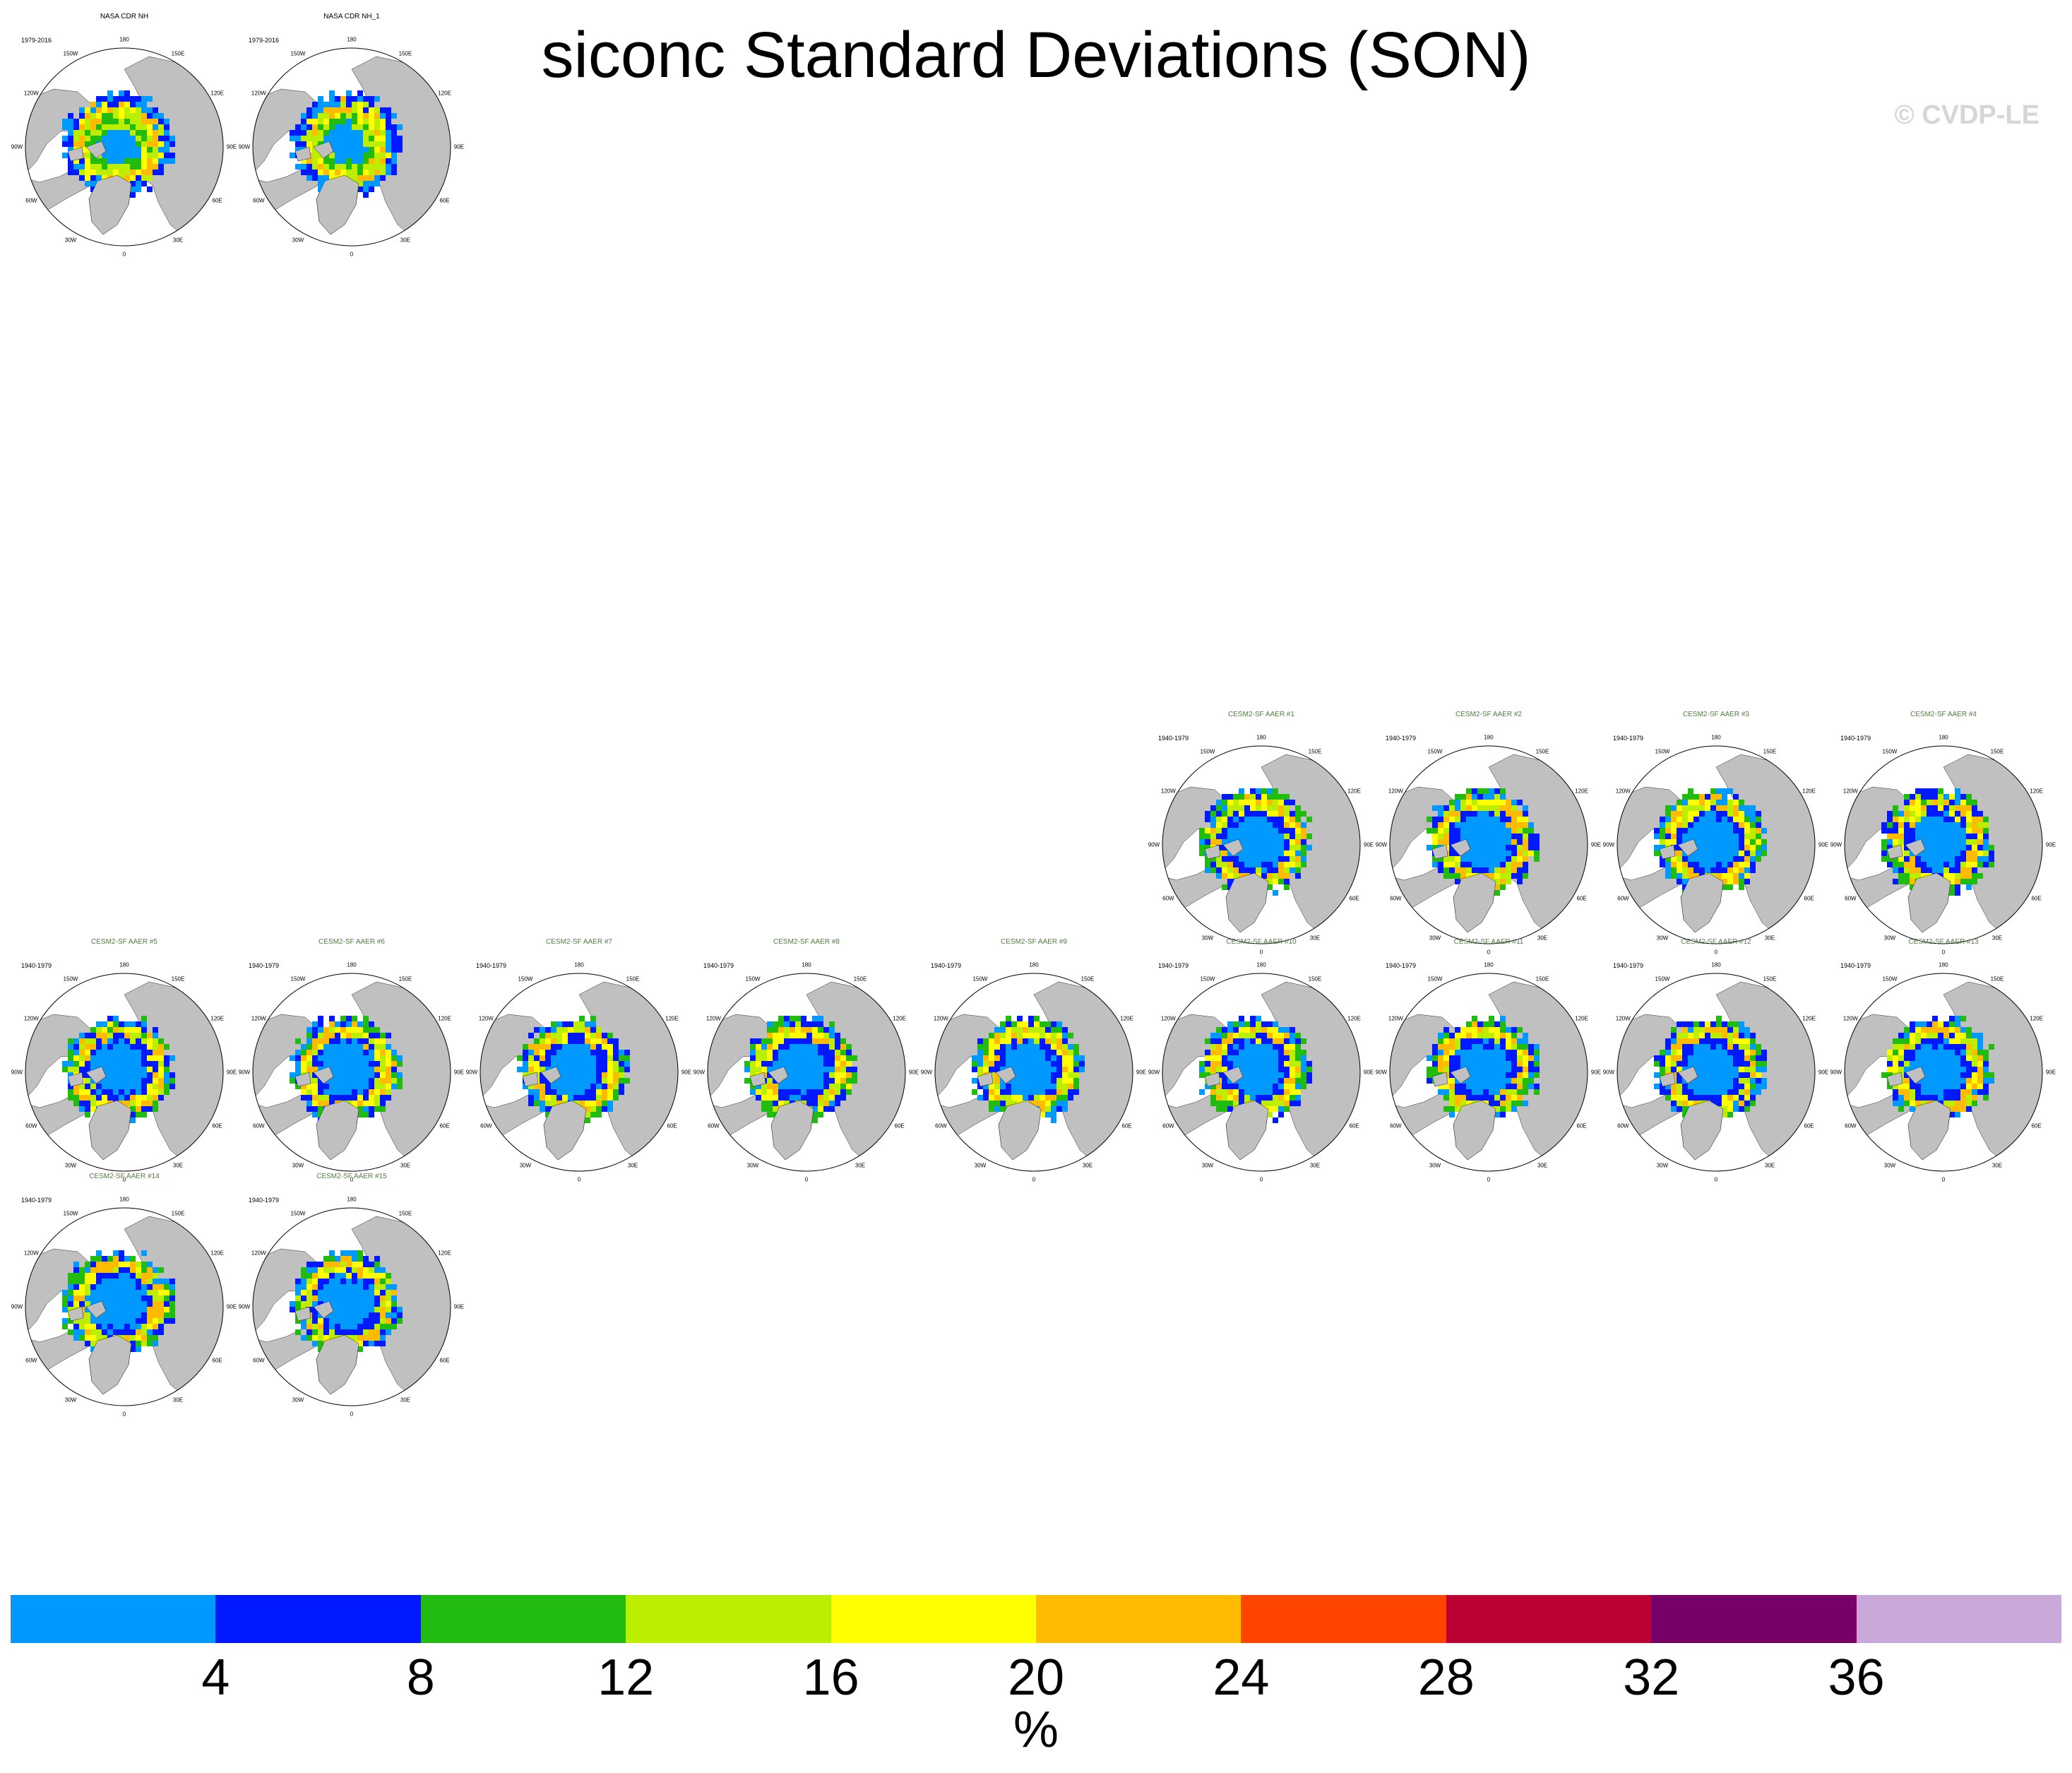  What do you see at coordinates (1823, 845) in the screenshot?
I see `longitude-label: 90E` at bounding box center [1823, 845].